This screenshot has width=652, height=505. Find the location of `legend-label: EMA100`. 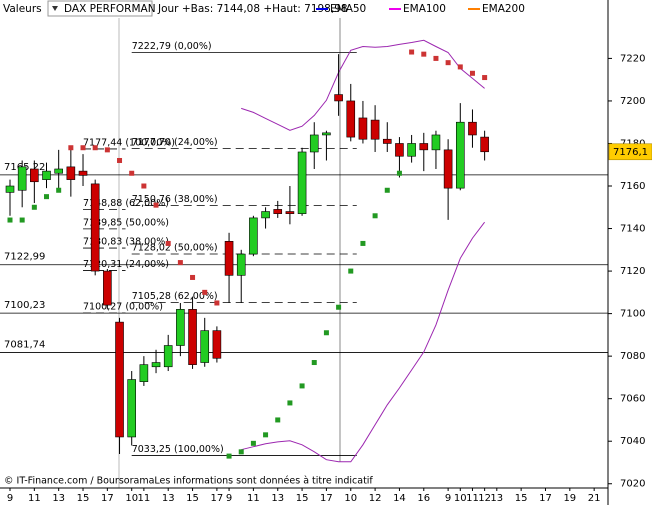

legend-label: EMA100 is located at coordinates (424, 9).